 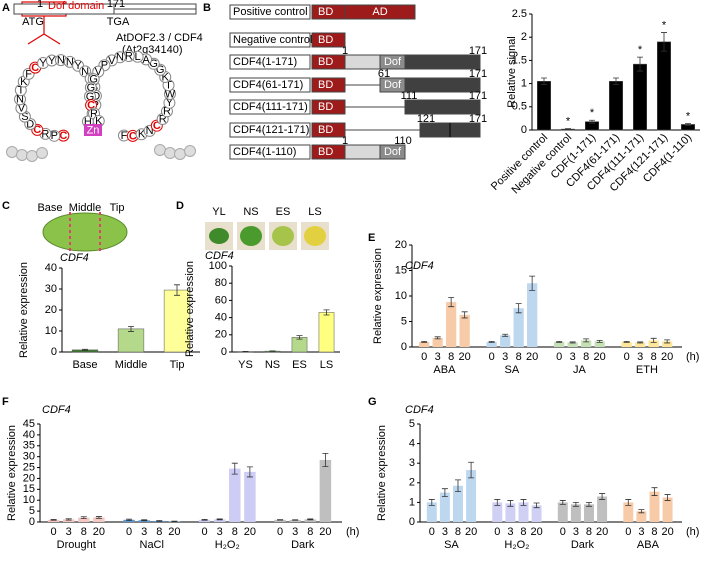 What do you see at coordinates (29, 424) in the screenshot?
I see `y-tick-label: 45` at bounding box center [29, 424].